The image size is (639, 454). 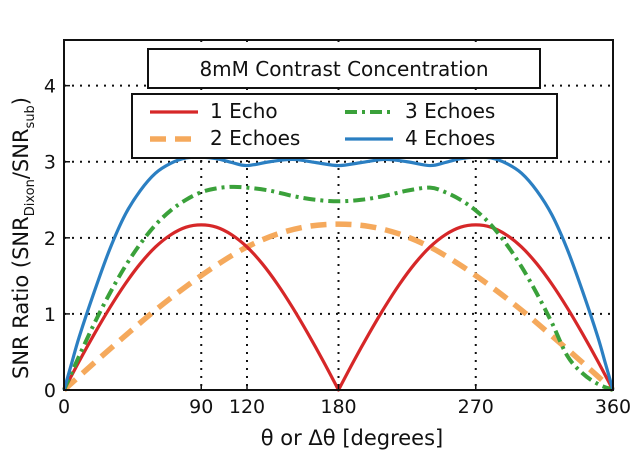 I want to click on y-tick-label: 3, so click(x=50, y=163).